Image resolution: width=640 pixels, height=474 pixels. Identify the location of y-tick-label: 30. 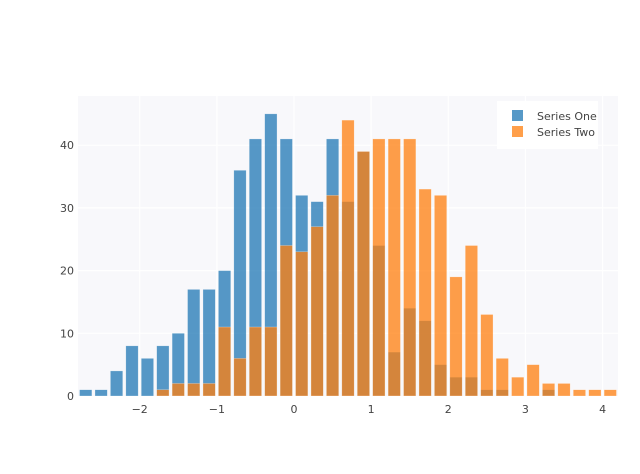
(67, 208).